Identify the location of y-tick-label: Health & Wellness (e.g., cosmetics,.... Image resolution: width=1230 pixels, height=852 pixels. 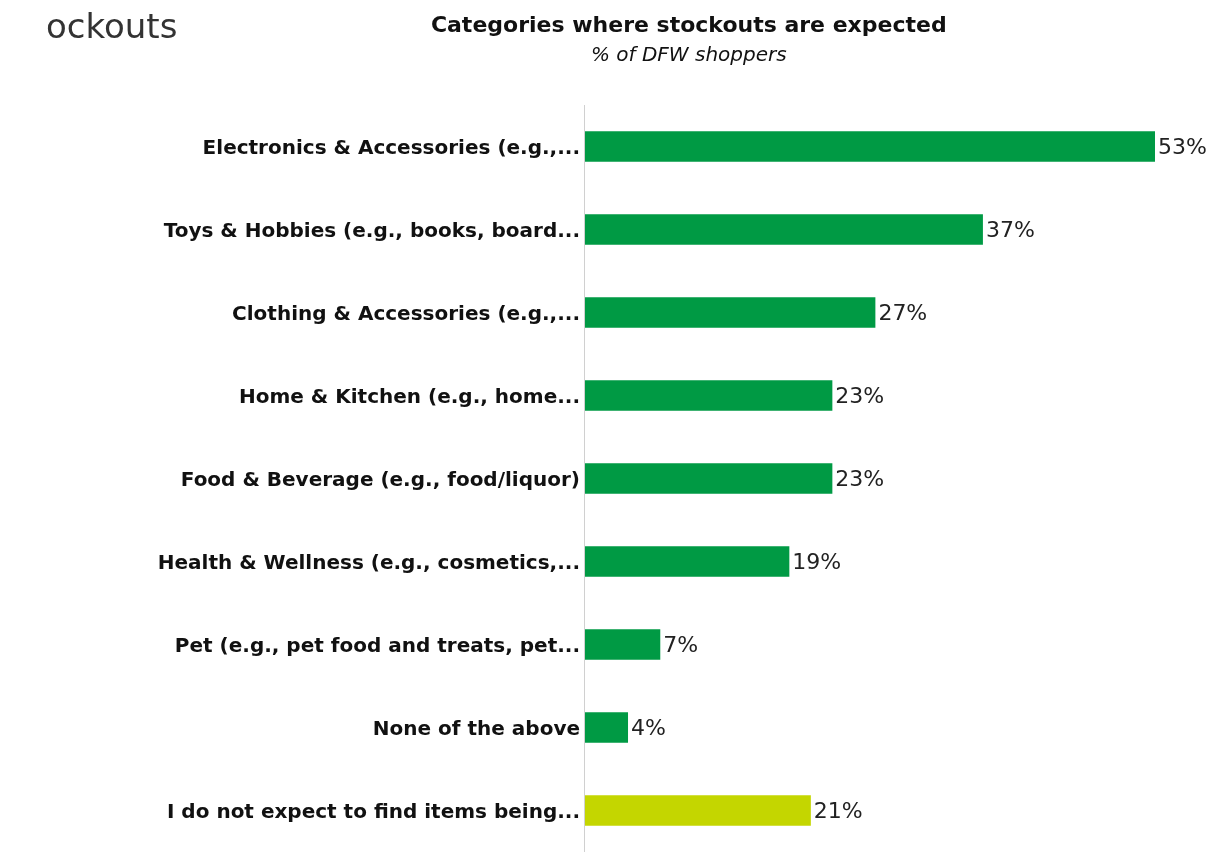
(368, 561).